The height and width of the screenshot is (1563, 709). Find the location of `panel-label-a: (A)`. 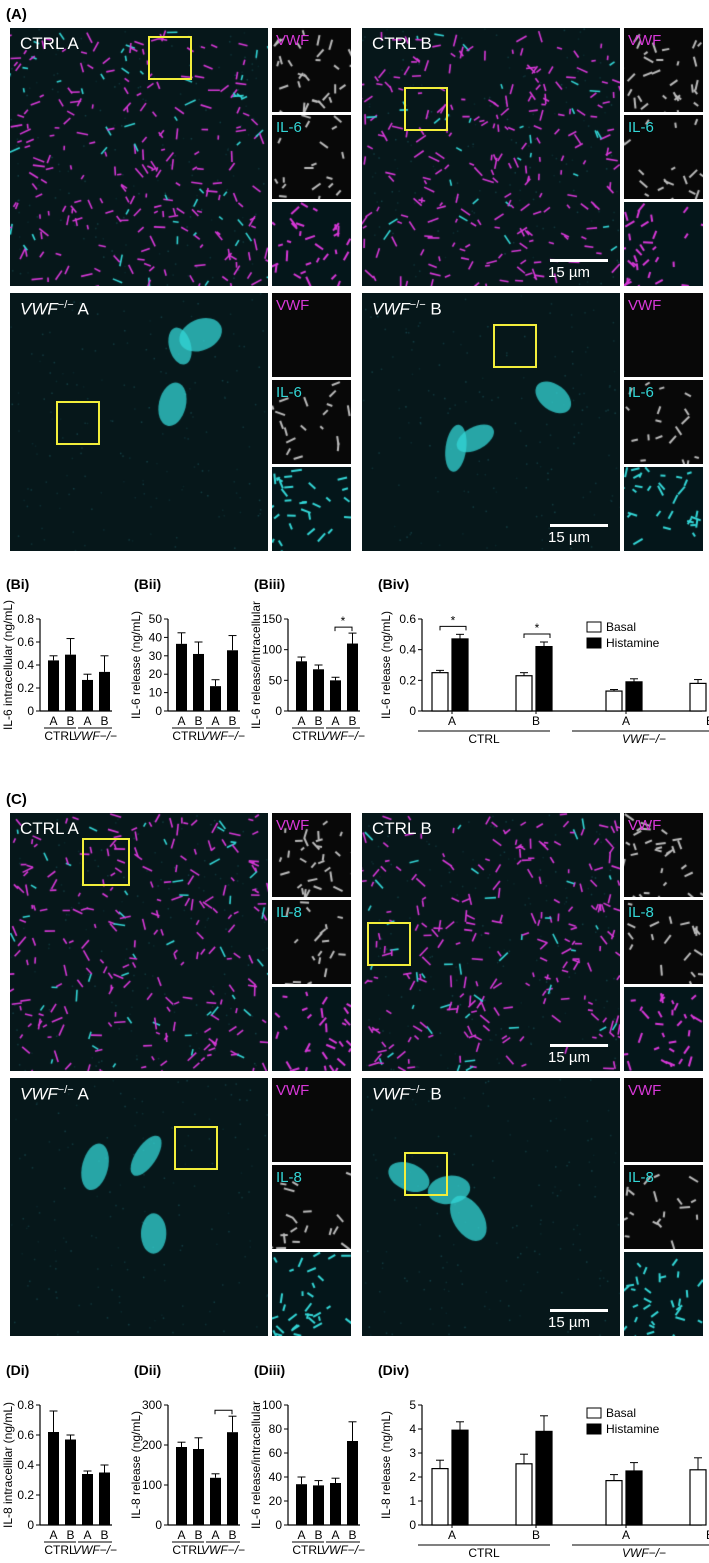

panel-label-a: (A) is located at coordinates (16, 14).